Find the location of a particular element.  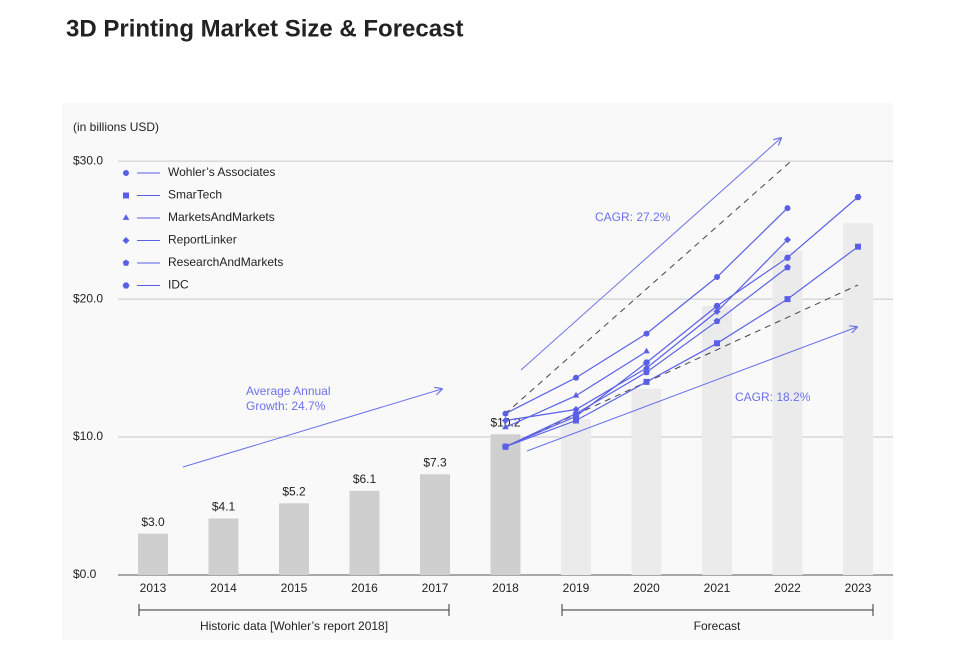

x-tick-label: 2017 is located at coordinates (435, 588).